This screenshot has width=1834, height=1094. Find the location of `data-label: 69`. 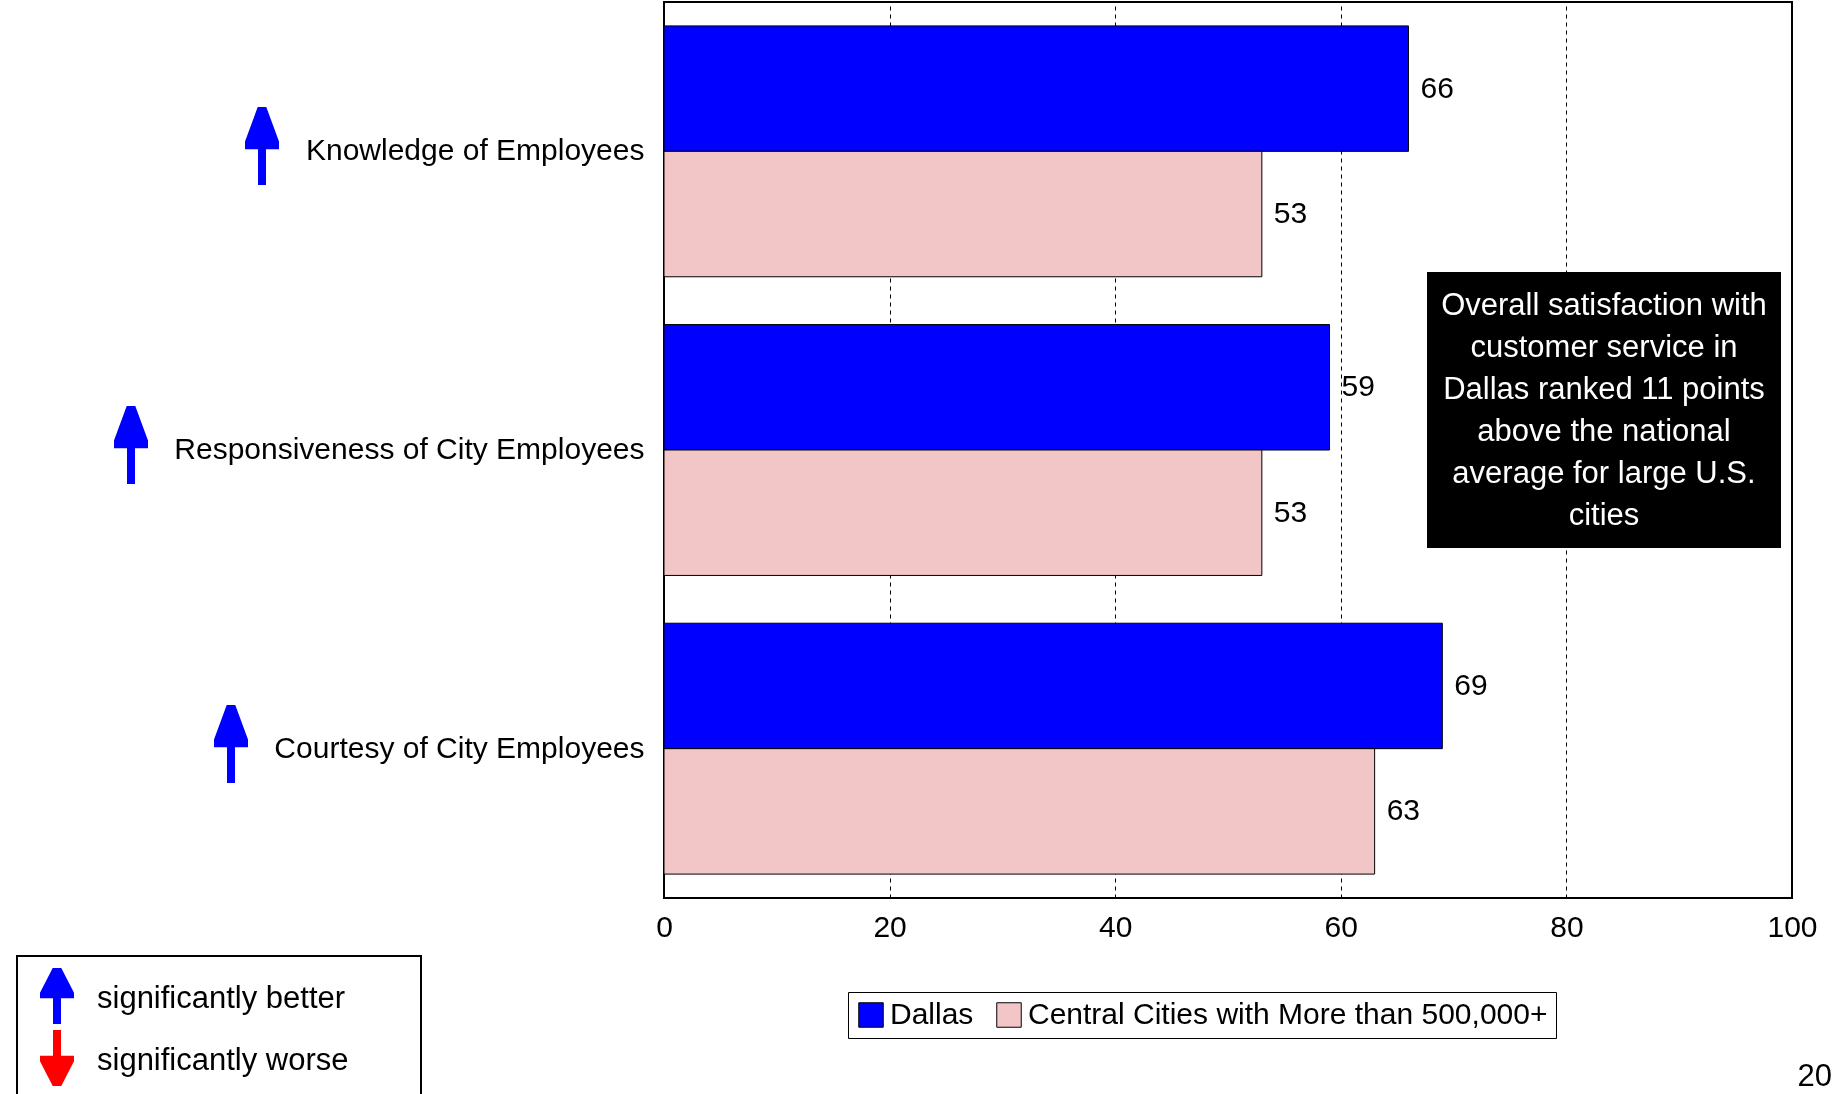

data-label: 69 is located at coordinates (1471, 684).